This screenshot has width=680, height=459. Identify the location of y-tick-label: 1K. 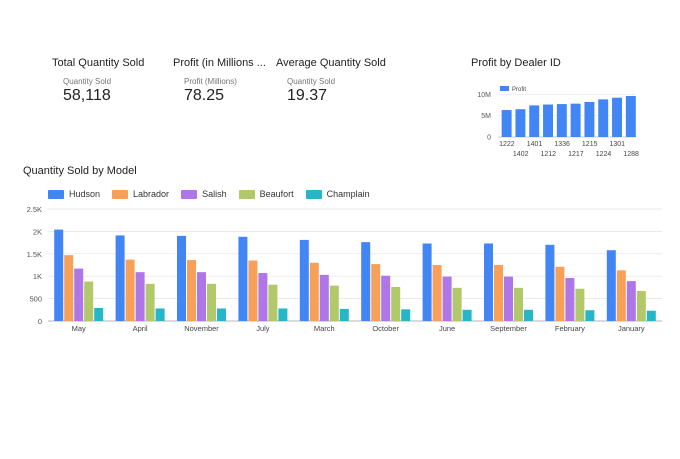
(37, 276).